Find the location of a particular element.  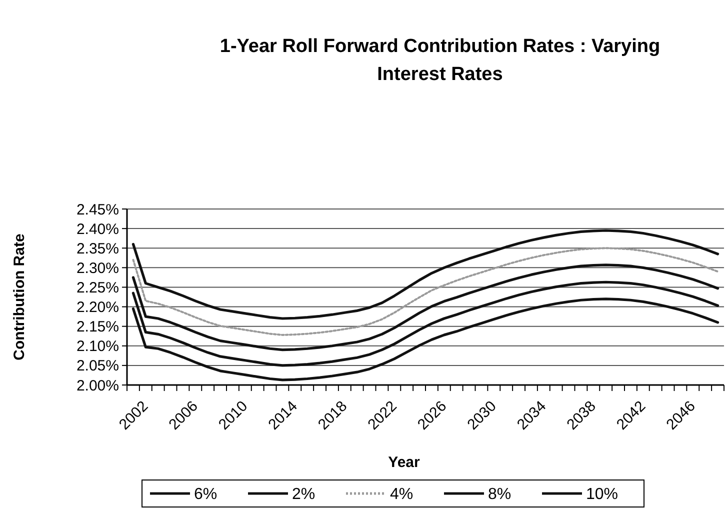

y-tick-label: 2.05% is located at coordinates (97, 366).